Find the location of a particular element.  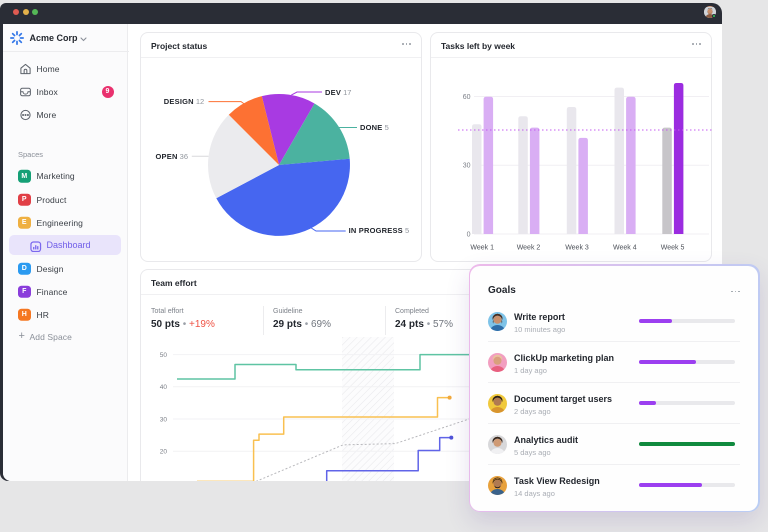

svg-text: Week 1 is located at coordinates (482, 248).